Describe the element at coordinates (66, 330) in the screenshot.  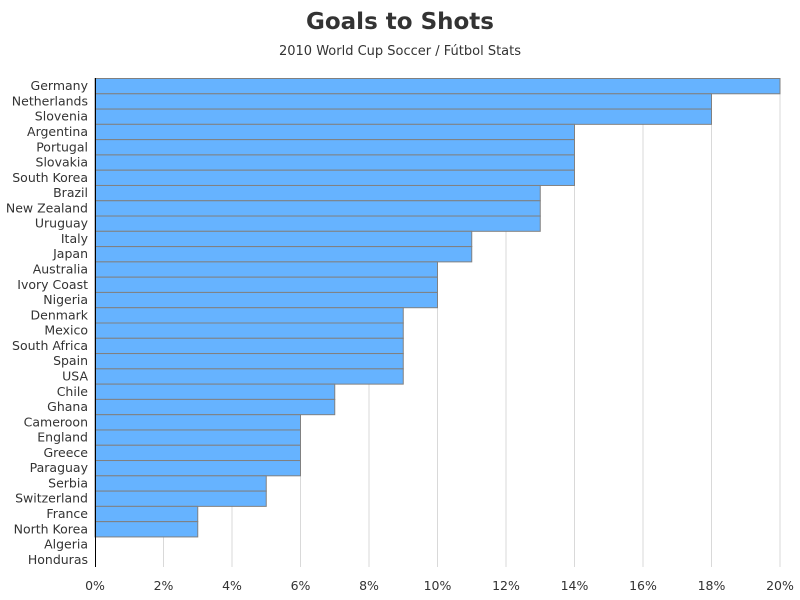
I see `category-label: Mexico` at that location.